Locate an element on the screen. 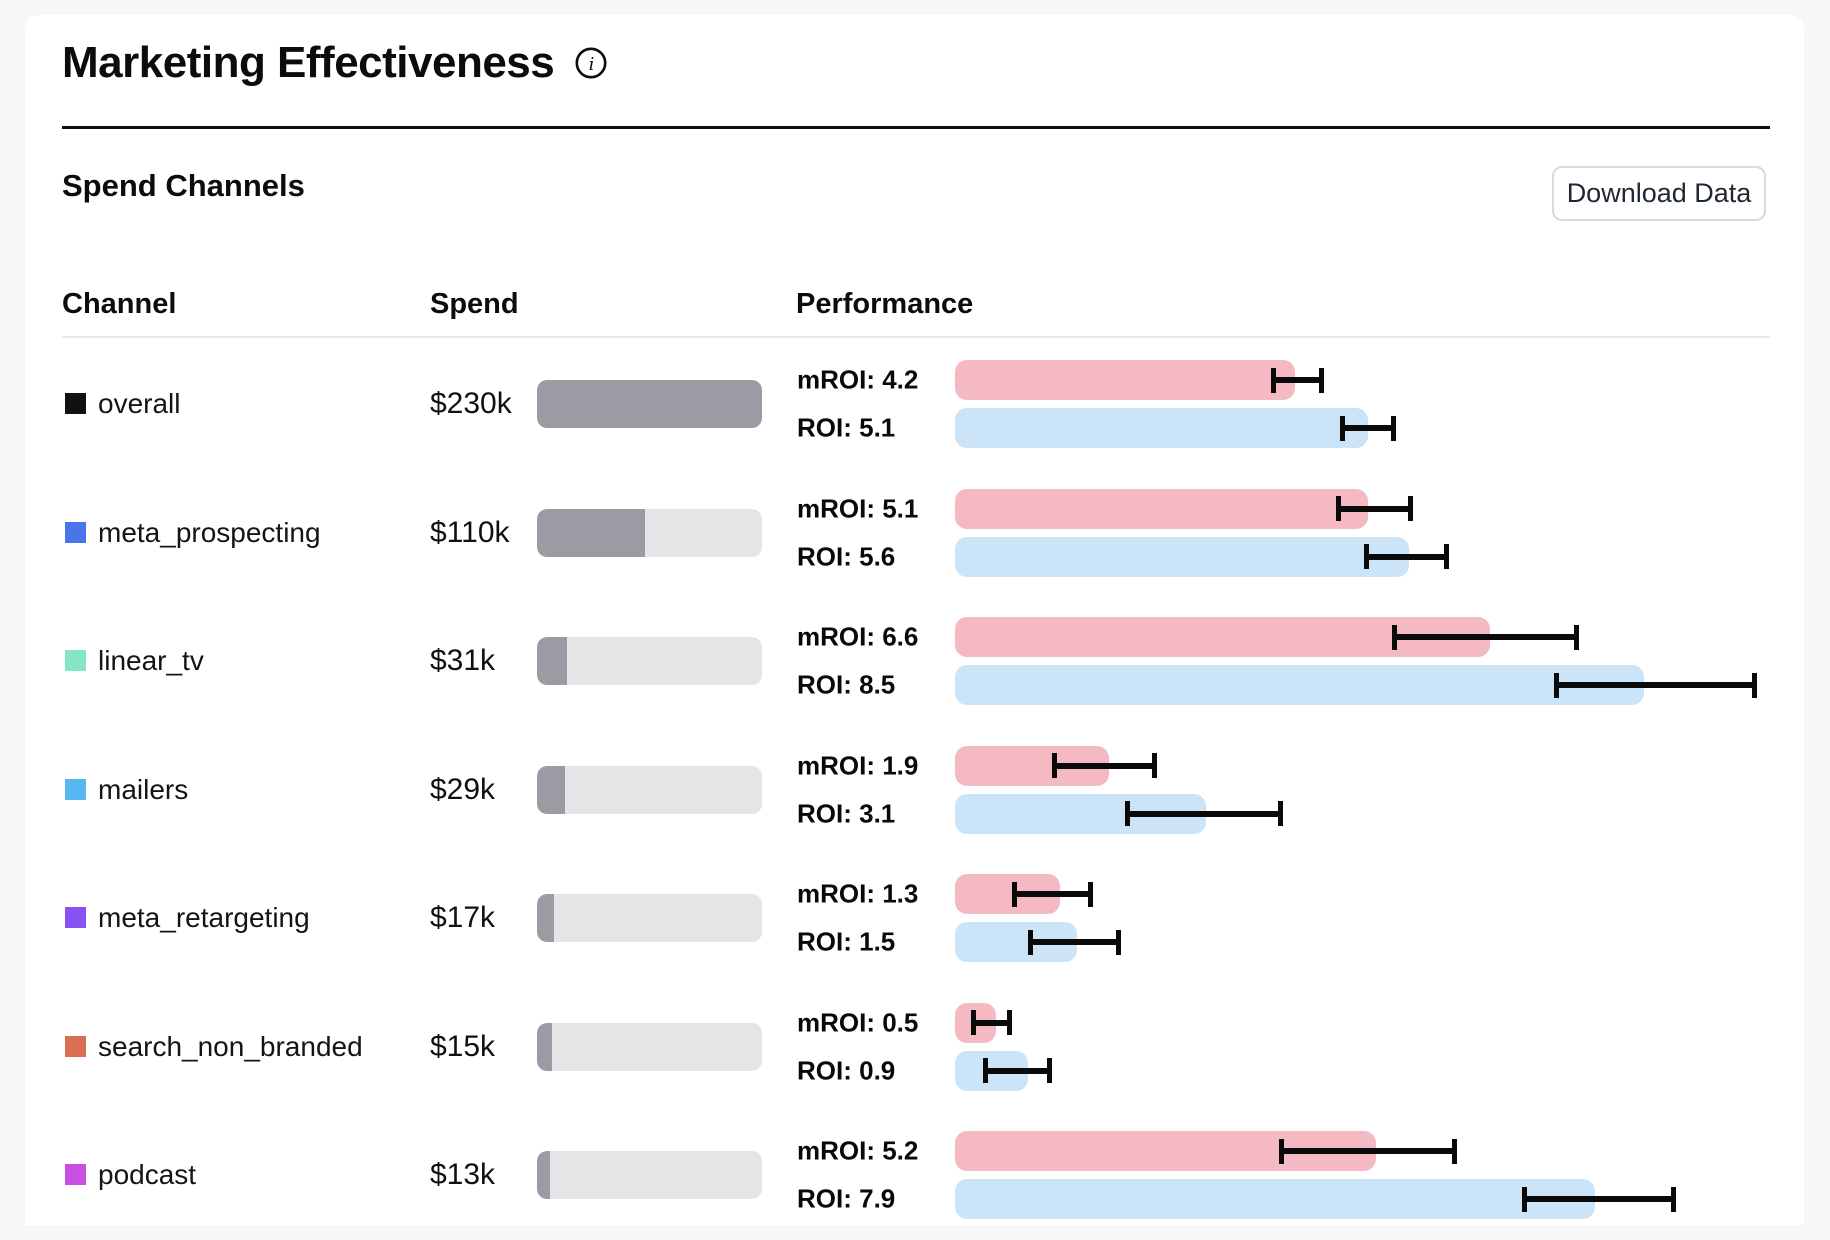 The width and height of the screenshot is (1830, 1240). channel-row-podcast: podcast $13k mROI: 5.2 ROI: 7.9 is located at coordinates (915, 1179).